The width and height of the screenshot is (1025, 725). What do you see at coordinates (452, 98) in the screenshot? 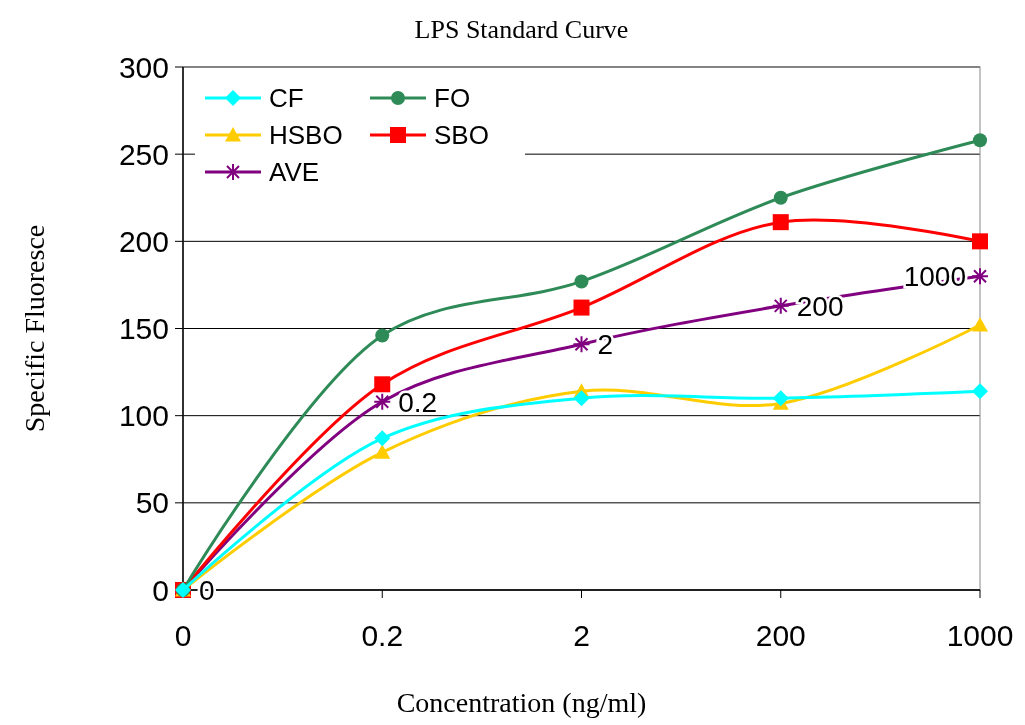
I see `legend-label: FO` at bounding box center [452, 98].